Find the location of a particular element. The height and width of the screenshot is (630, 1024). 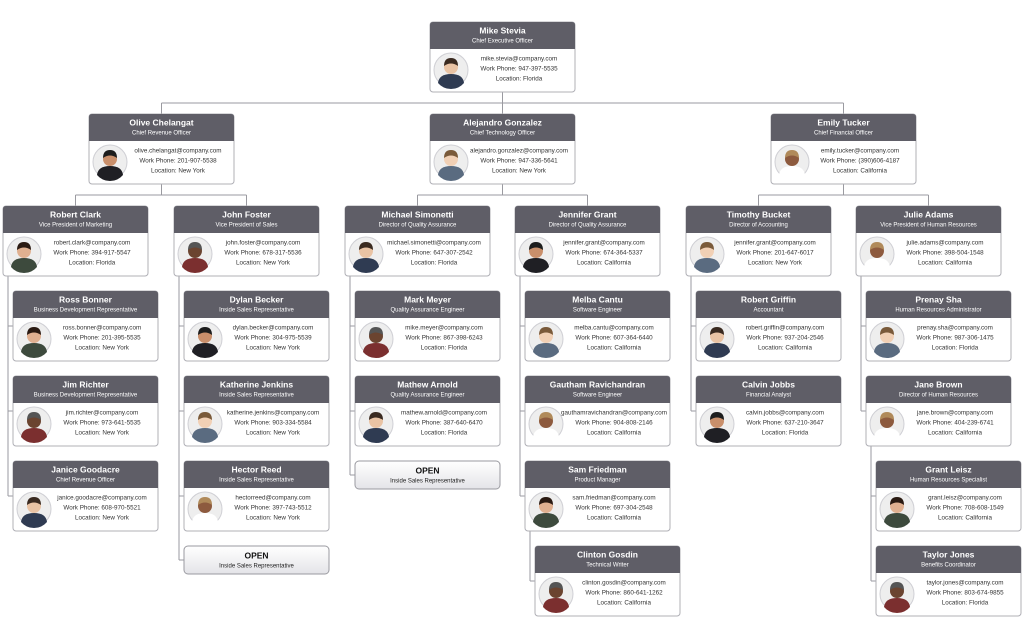

employee-phone: Work Phone: 398-504-1548 is located at coordinates (945, 253).